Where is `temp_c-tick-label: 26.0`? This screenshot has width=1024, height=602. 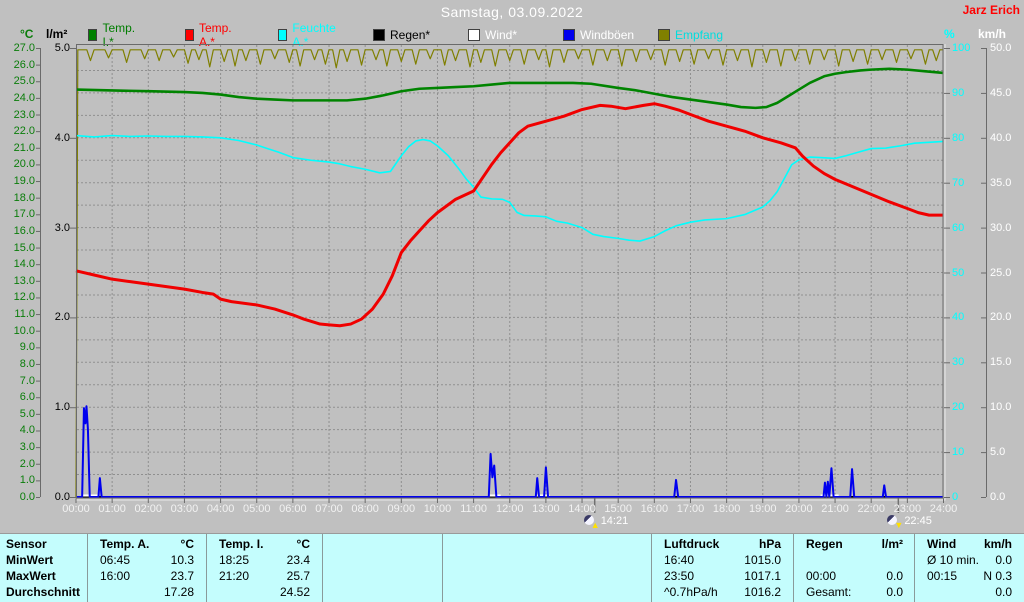 temp_c-tick-label: 26.0 is located at coordinates (24, 64).